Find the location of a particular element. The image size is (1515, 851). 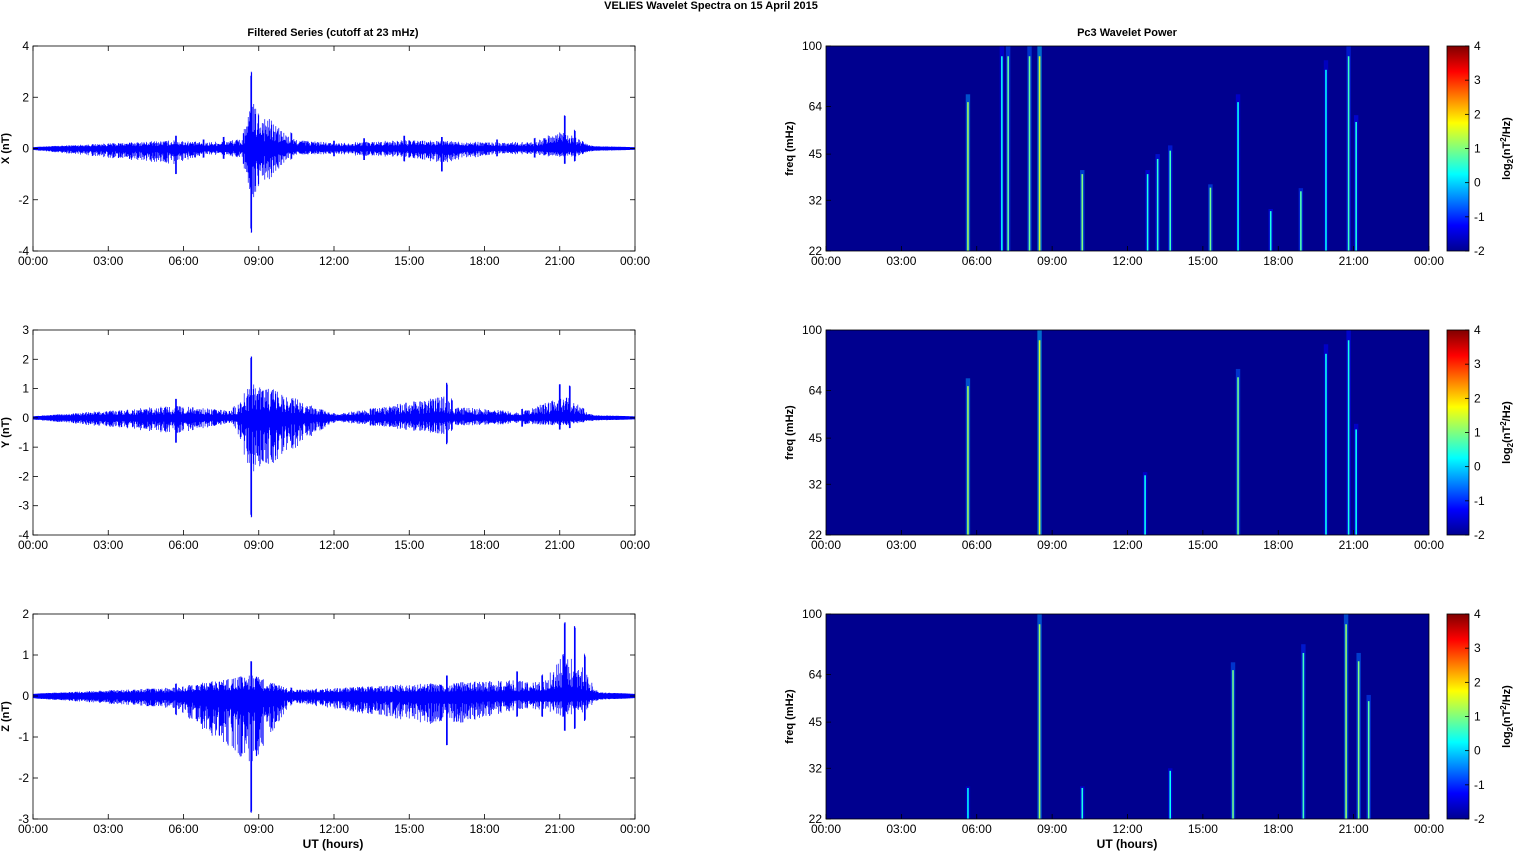

colorbar-tick-label: 0 is located at coordinates (1477, 467).